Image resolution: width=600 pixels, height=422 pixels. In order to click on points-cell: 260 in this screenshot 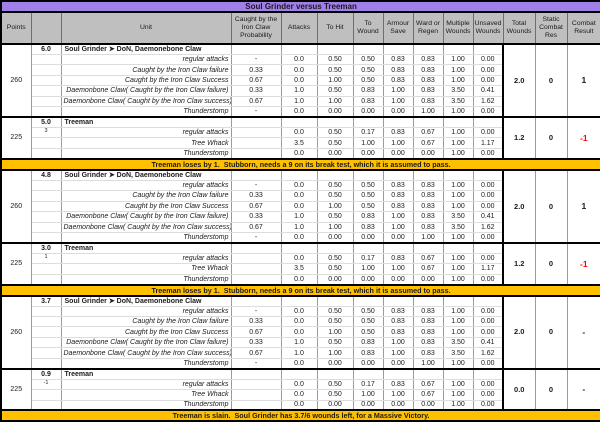, I will do `click(16, 206)`.